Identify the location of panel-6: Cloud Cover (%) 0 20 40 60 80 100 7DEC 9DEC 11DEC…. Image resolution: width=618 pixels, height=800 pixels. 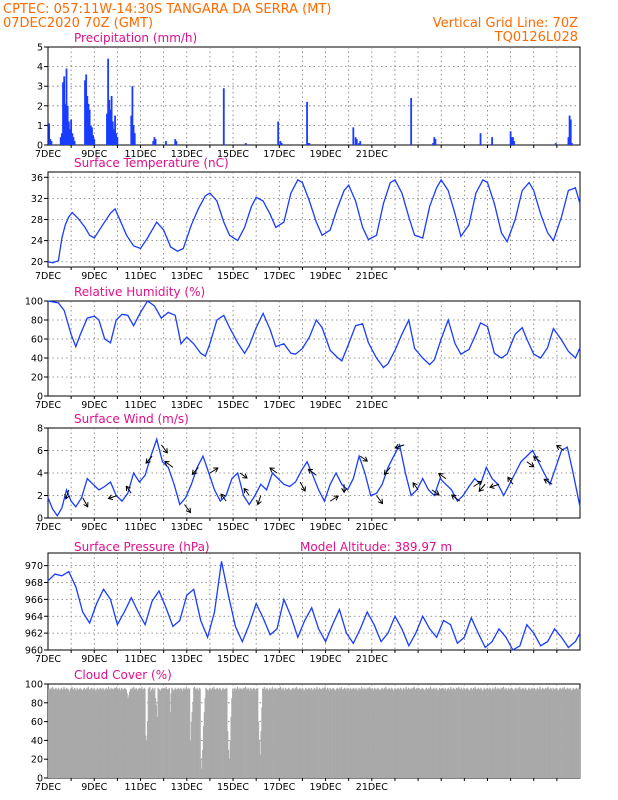
(303, 730).